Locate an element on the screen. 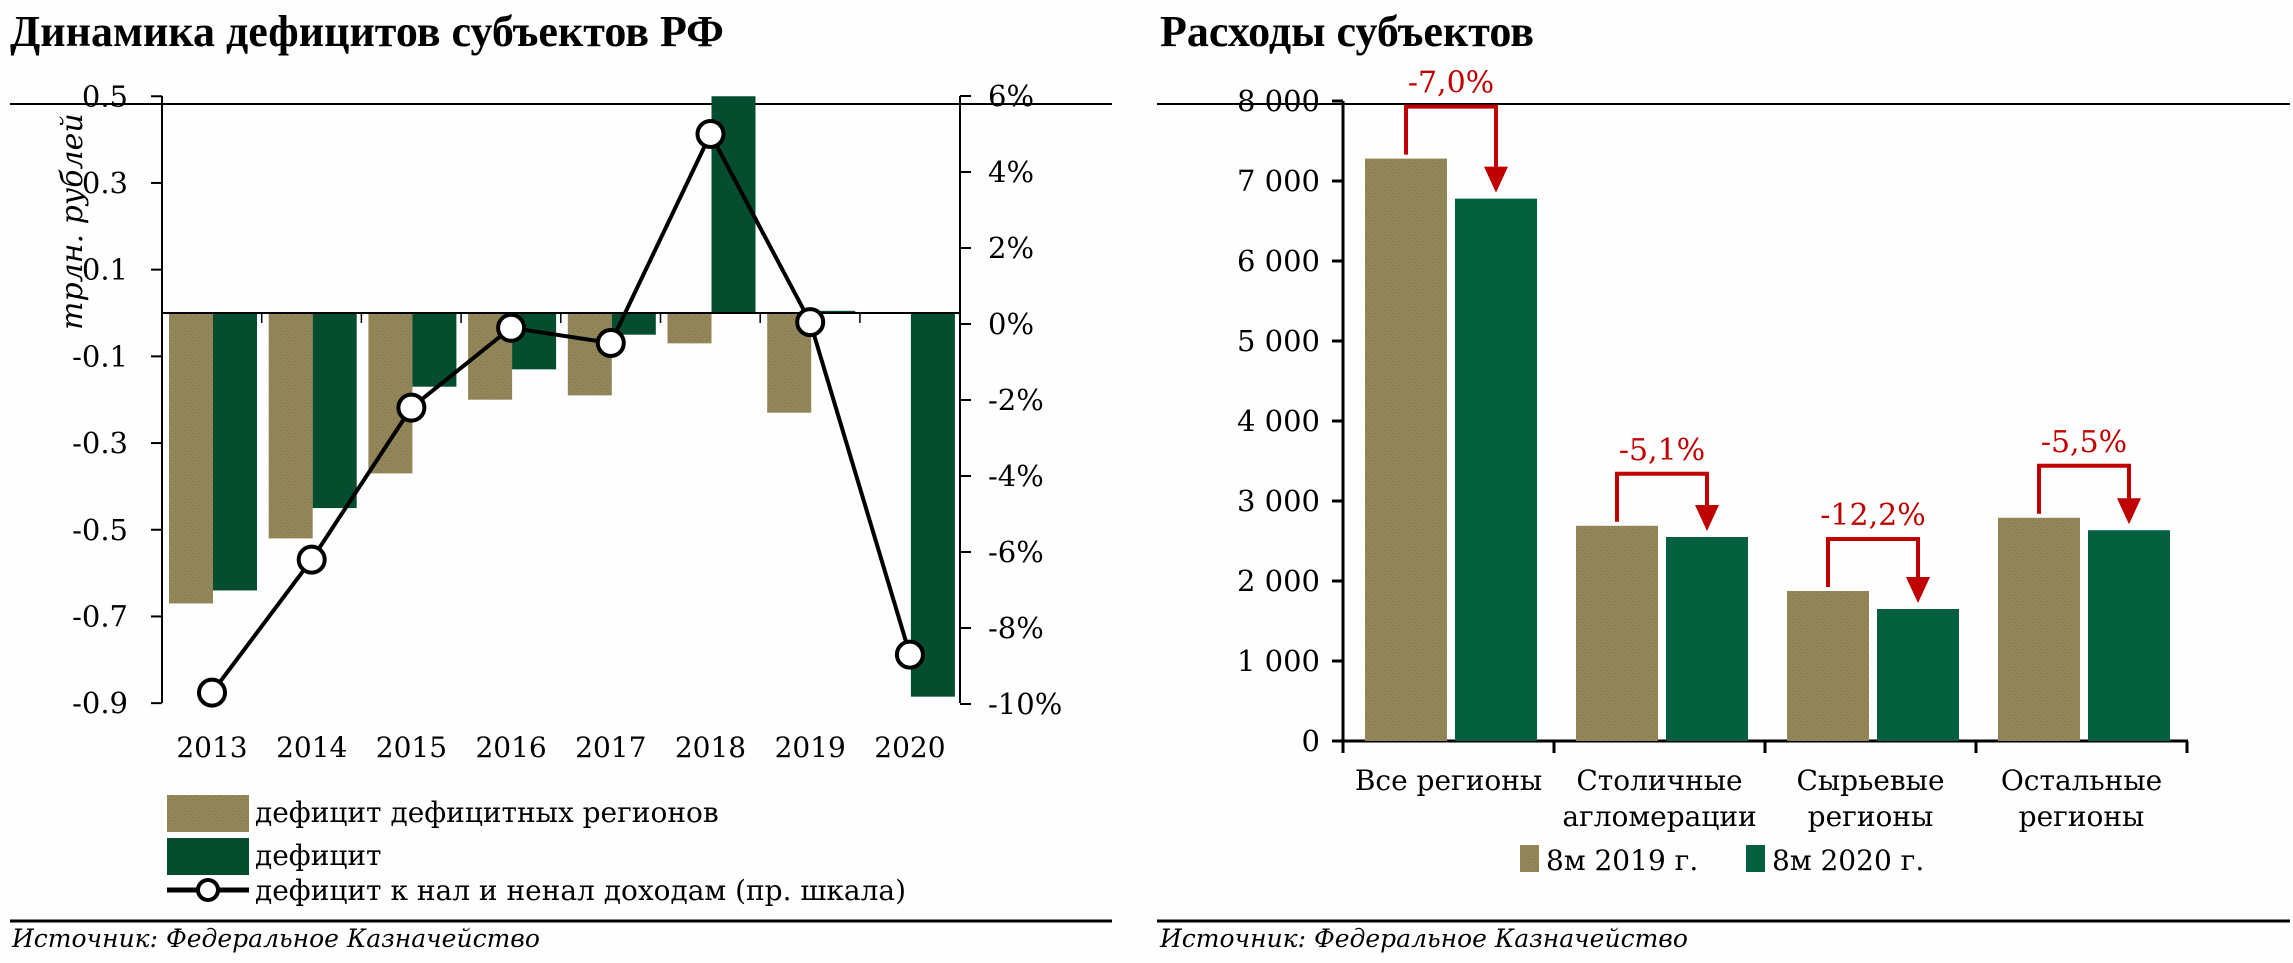 Image resolution: width=2293 pixels, height=963 pixels. y2-tick-label: 0% is located at coordinates (1011, 324).